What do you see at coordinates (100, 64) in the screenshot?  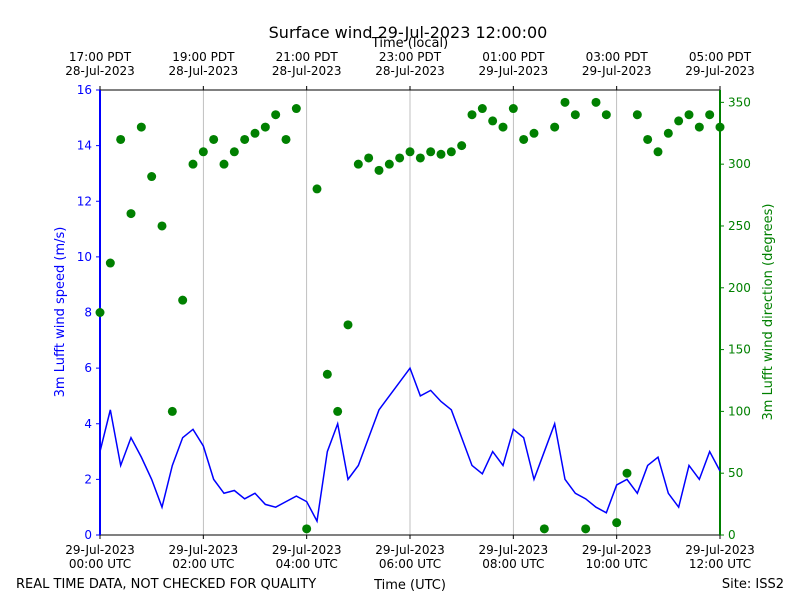 I see `top-x-tick-label: 17:00 PDT 28-Jul-2023` at bounding box center [100, 64].